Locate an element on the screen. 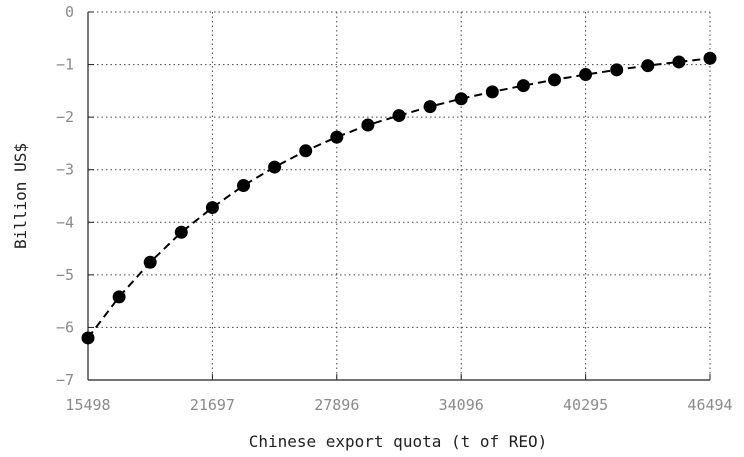 This screenshot has width=744, height=457. y-tick-label: −1 is located at coordinates (65, 65).